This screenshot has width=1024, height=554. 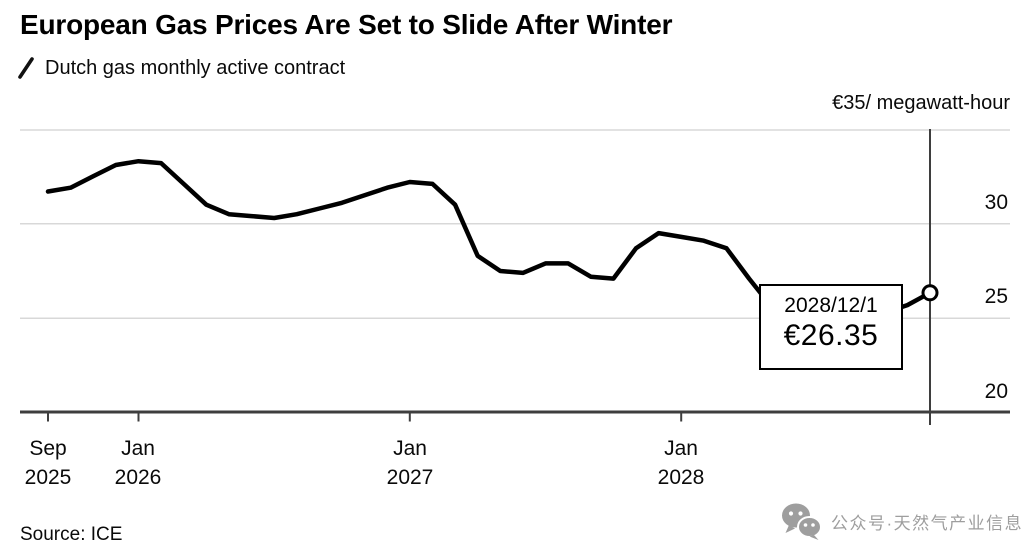 What do you see at coordinates (26, 68) in the screenshot?
I see `line-series-icon` at bounding box center [26, 68].